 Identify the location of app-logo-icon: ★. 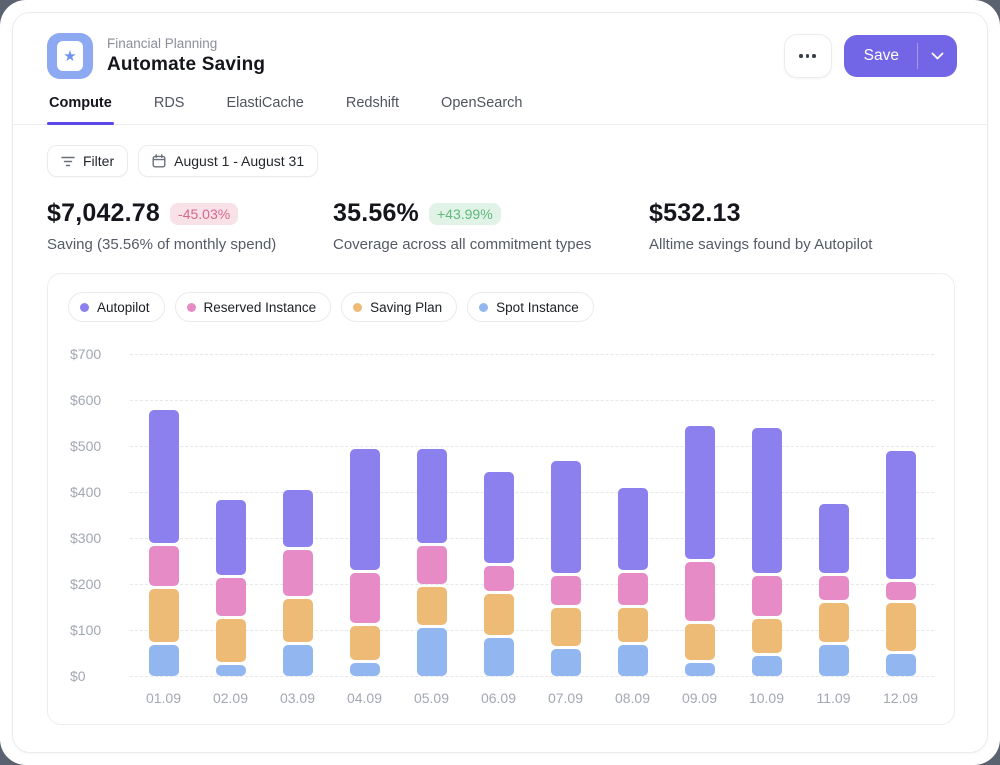
(70, 56).